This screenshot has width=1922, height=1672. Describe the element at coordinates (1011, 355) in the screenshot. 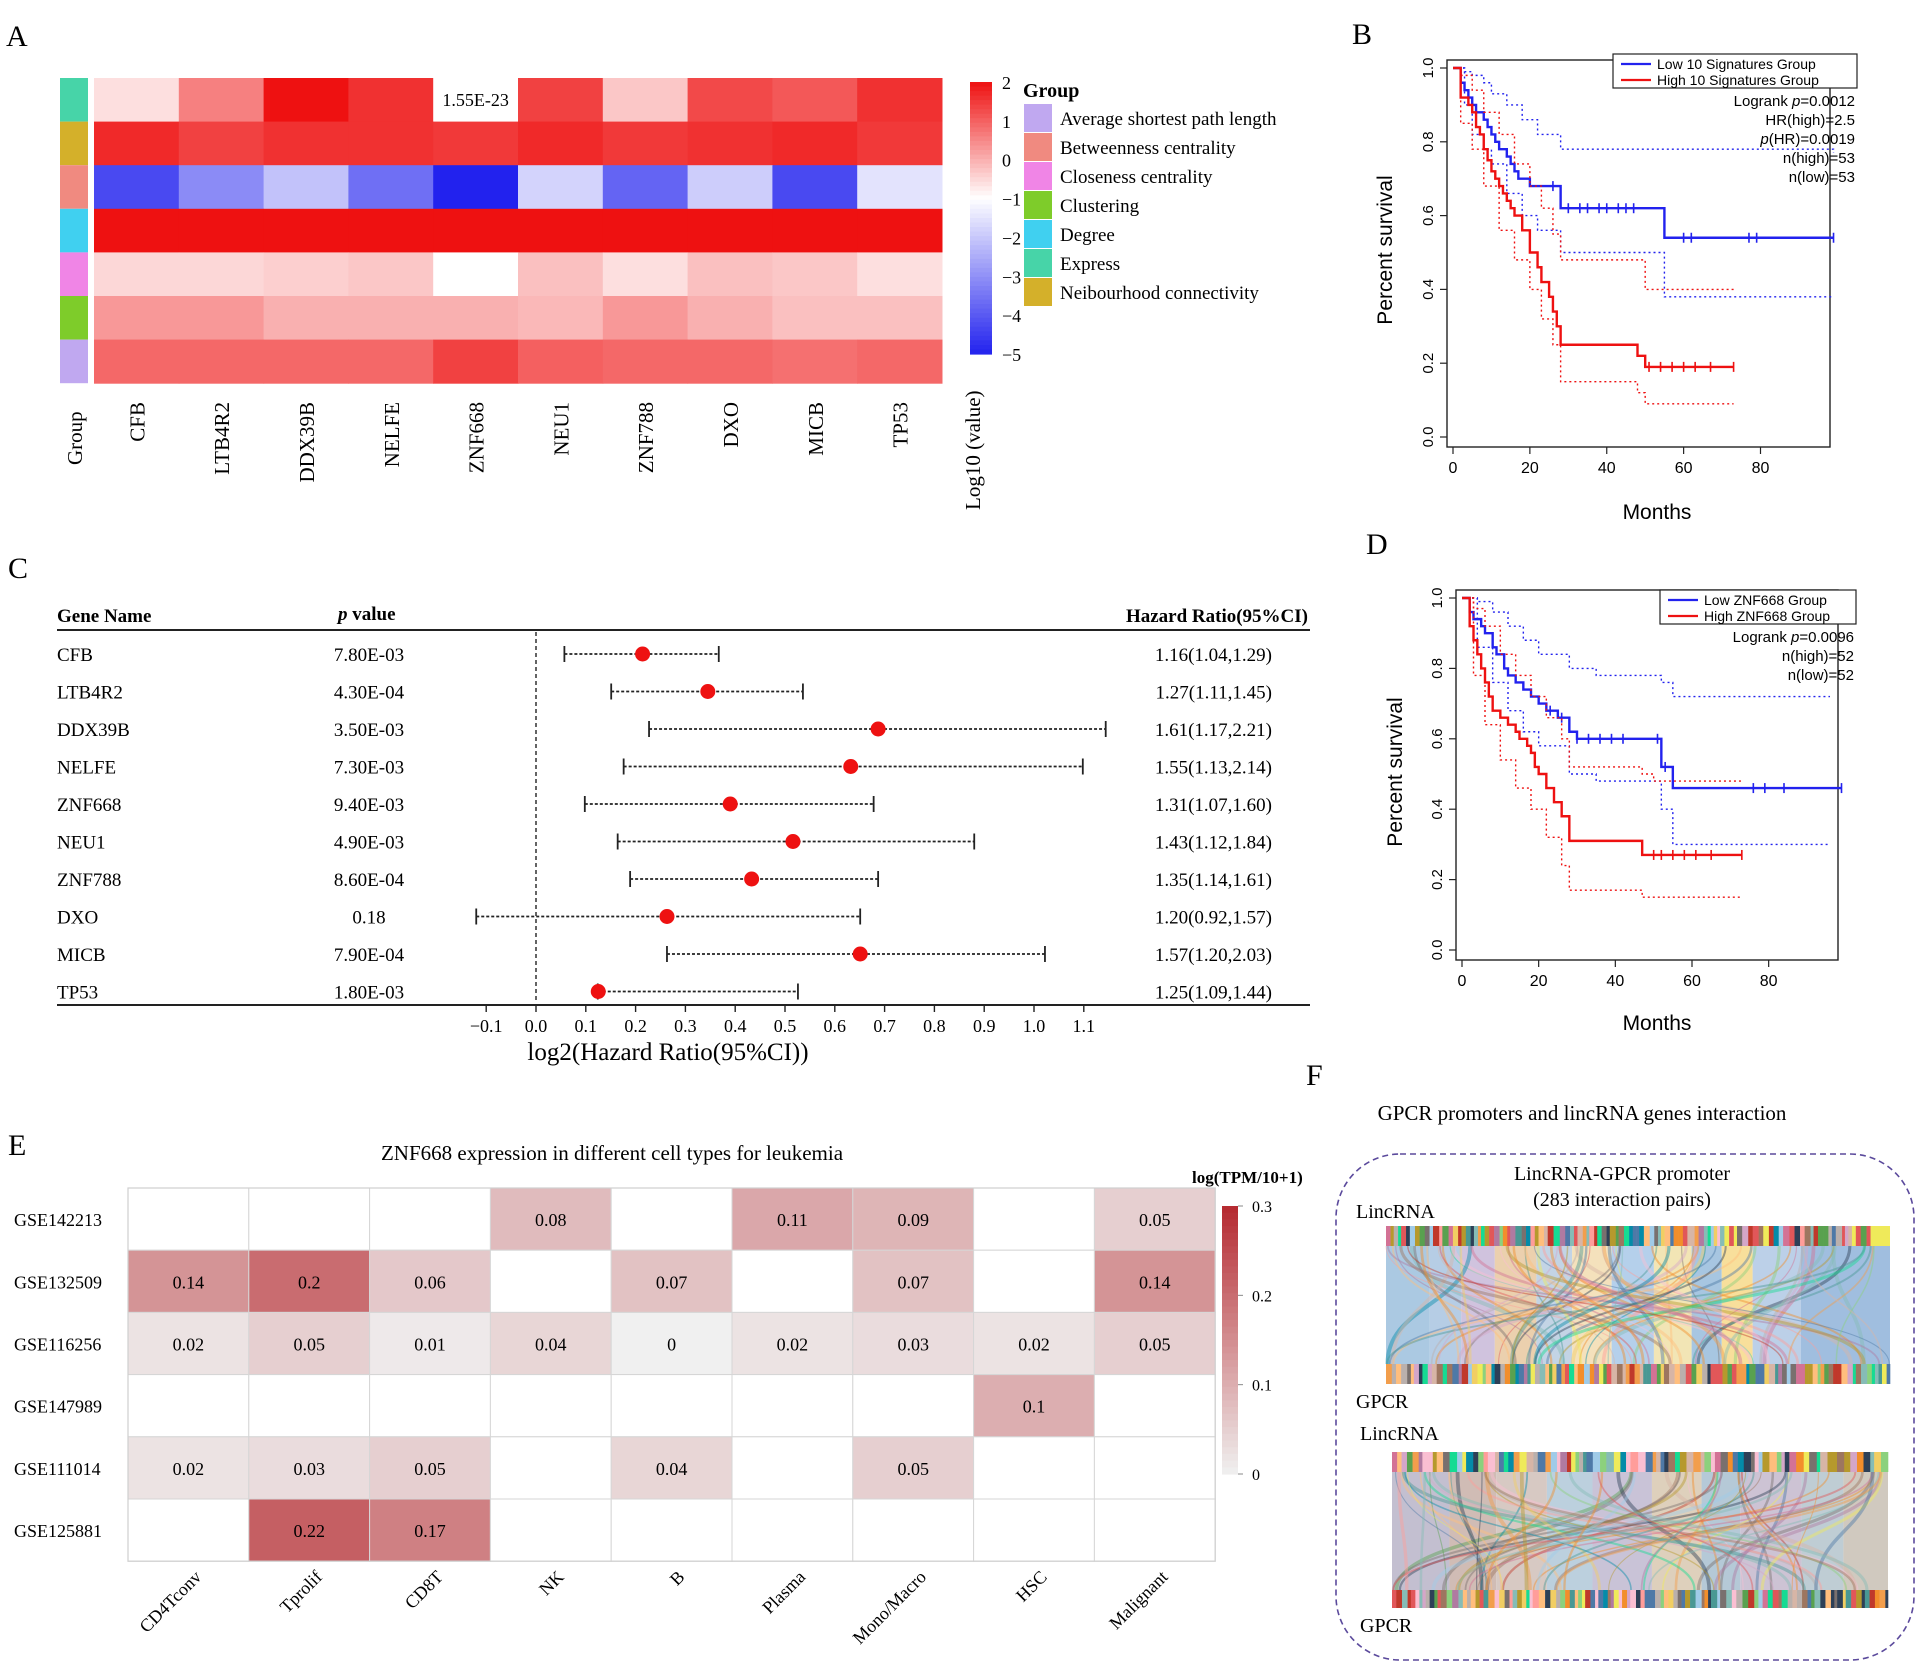

I see `colorbar-tick: −5` at that location.